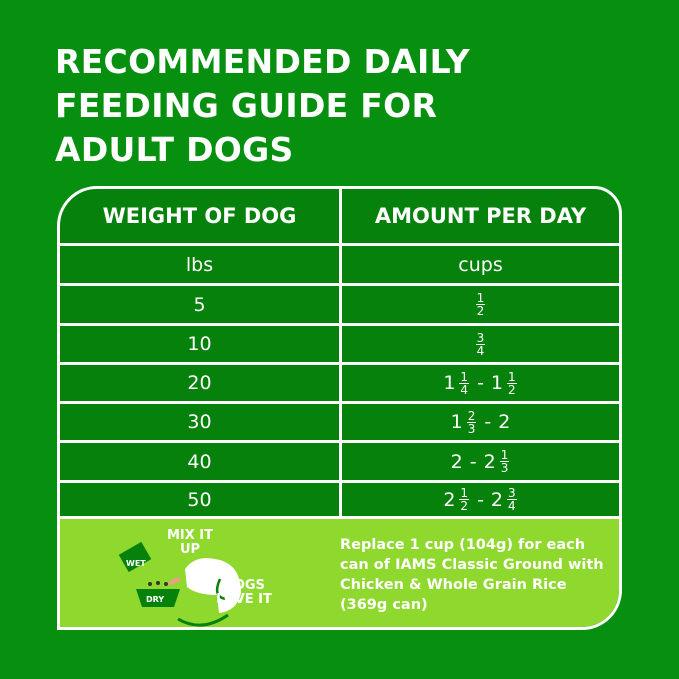 This screenshot has width=679, height=679. I want to click on weight-cell: 40, so click(201, 461).